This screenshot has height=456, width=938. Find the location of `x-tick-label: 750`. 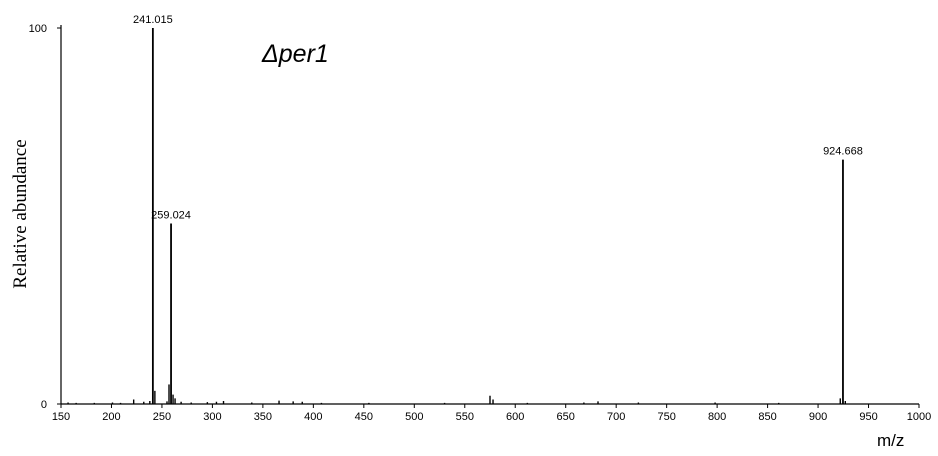

x-tick-label: 750 is located at coordinates (666, 417).